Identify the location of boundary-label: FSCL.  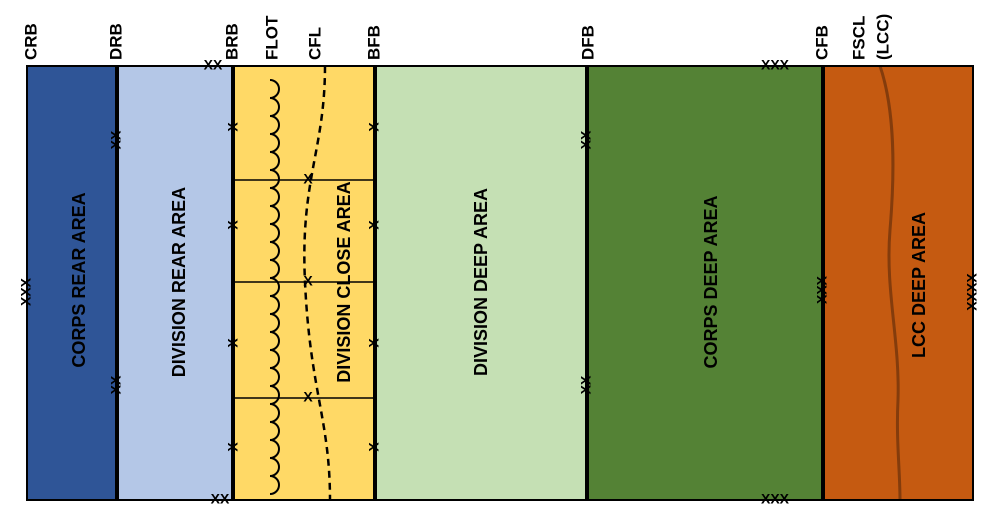
(858, 38).